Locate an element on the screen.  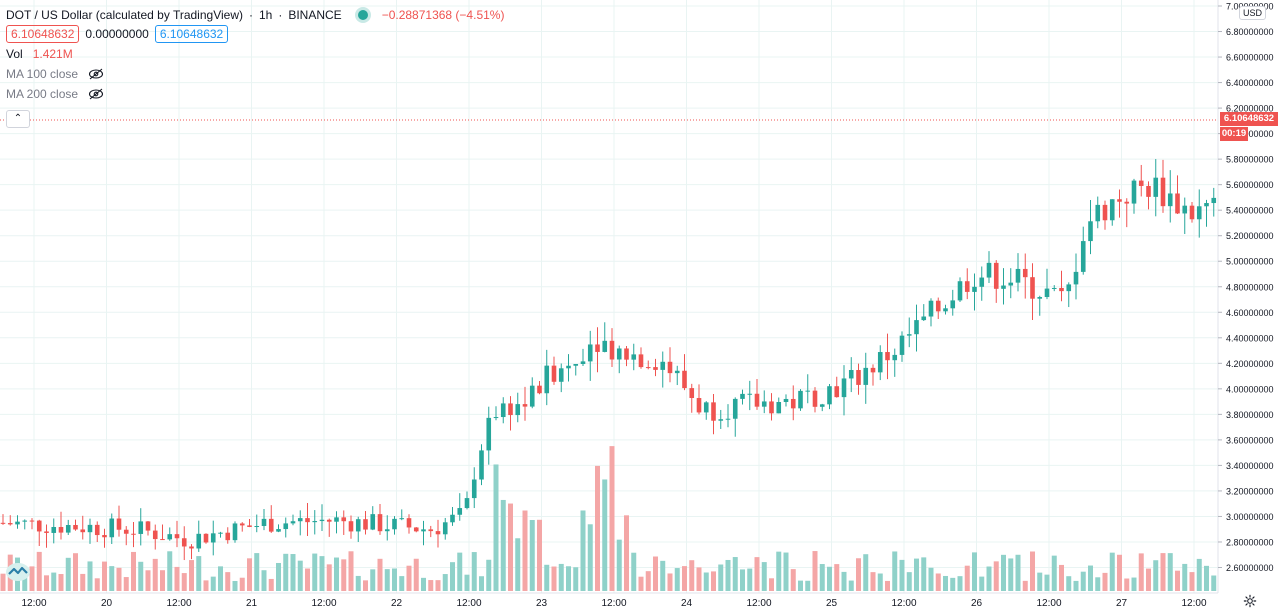
time-tick-label: 20 is located at coordinates (107, 603).